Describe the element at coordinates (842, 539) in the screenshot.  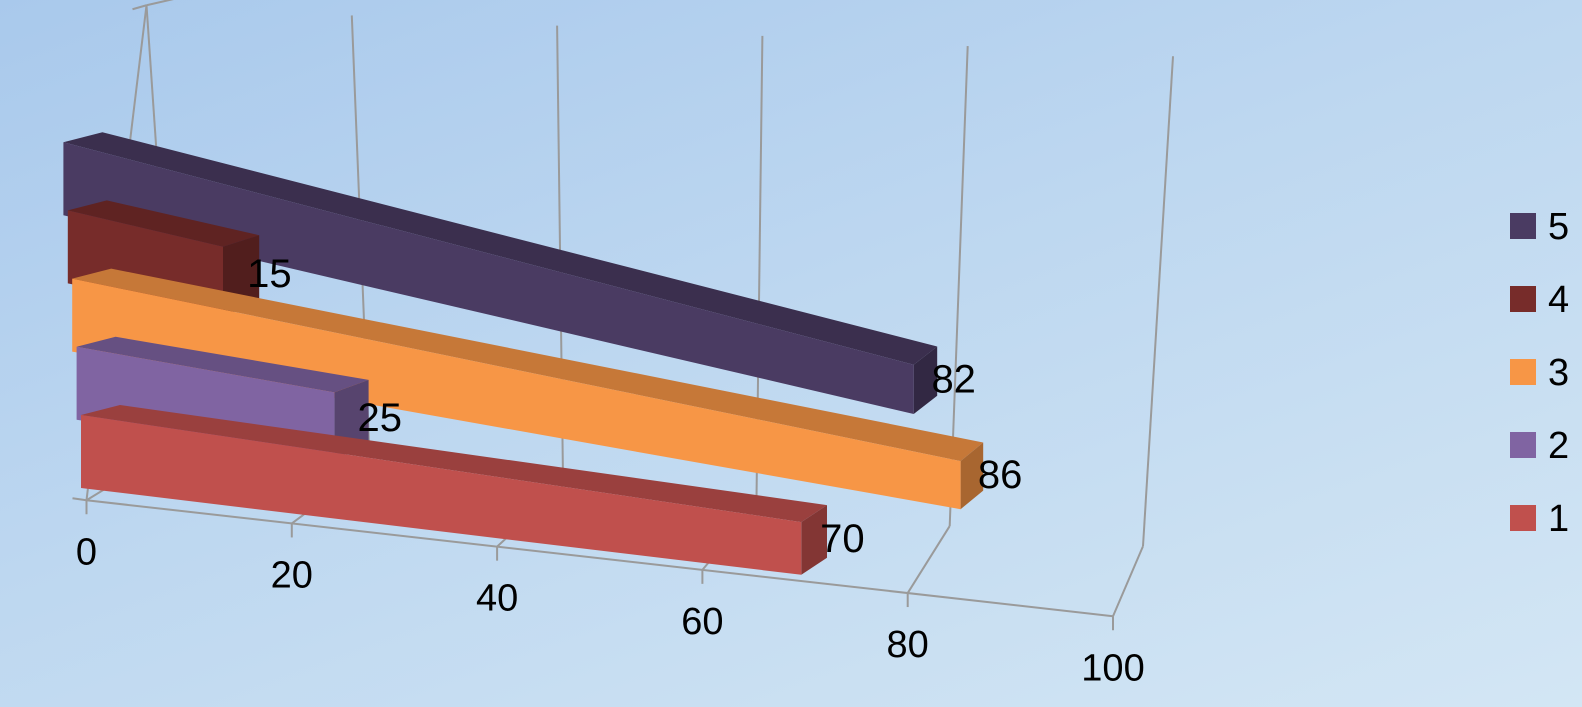
I see `data-label-1: 70` at that location.